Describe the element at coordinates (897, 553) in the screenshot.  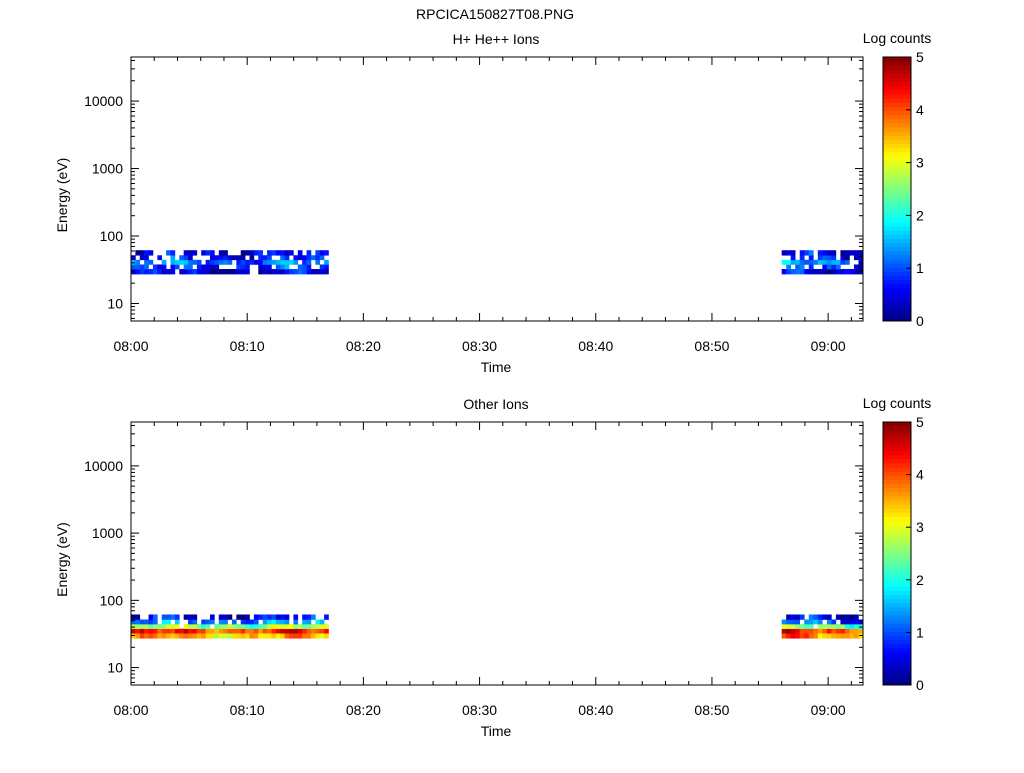
I see `colorbar-frame` at that location.